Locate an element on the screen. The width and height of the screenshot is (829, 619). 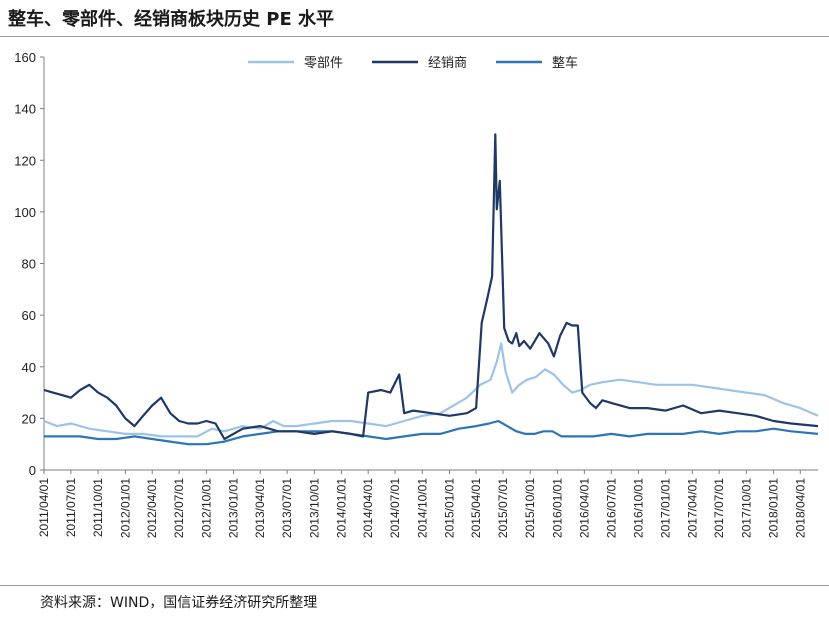
y-tick-label: 80 is located at coordinates (29, 264).